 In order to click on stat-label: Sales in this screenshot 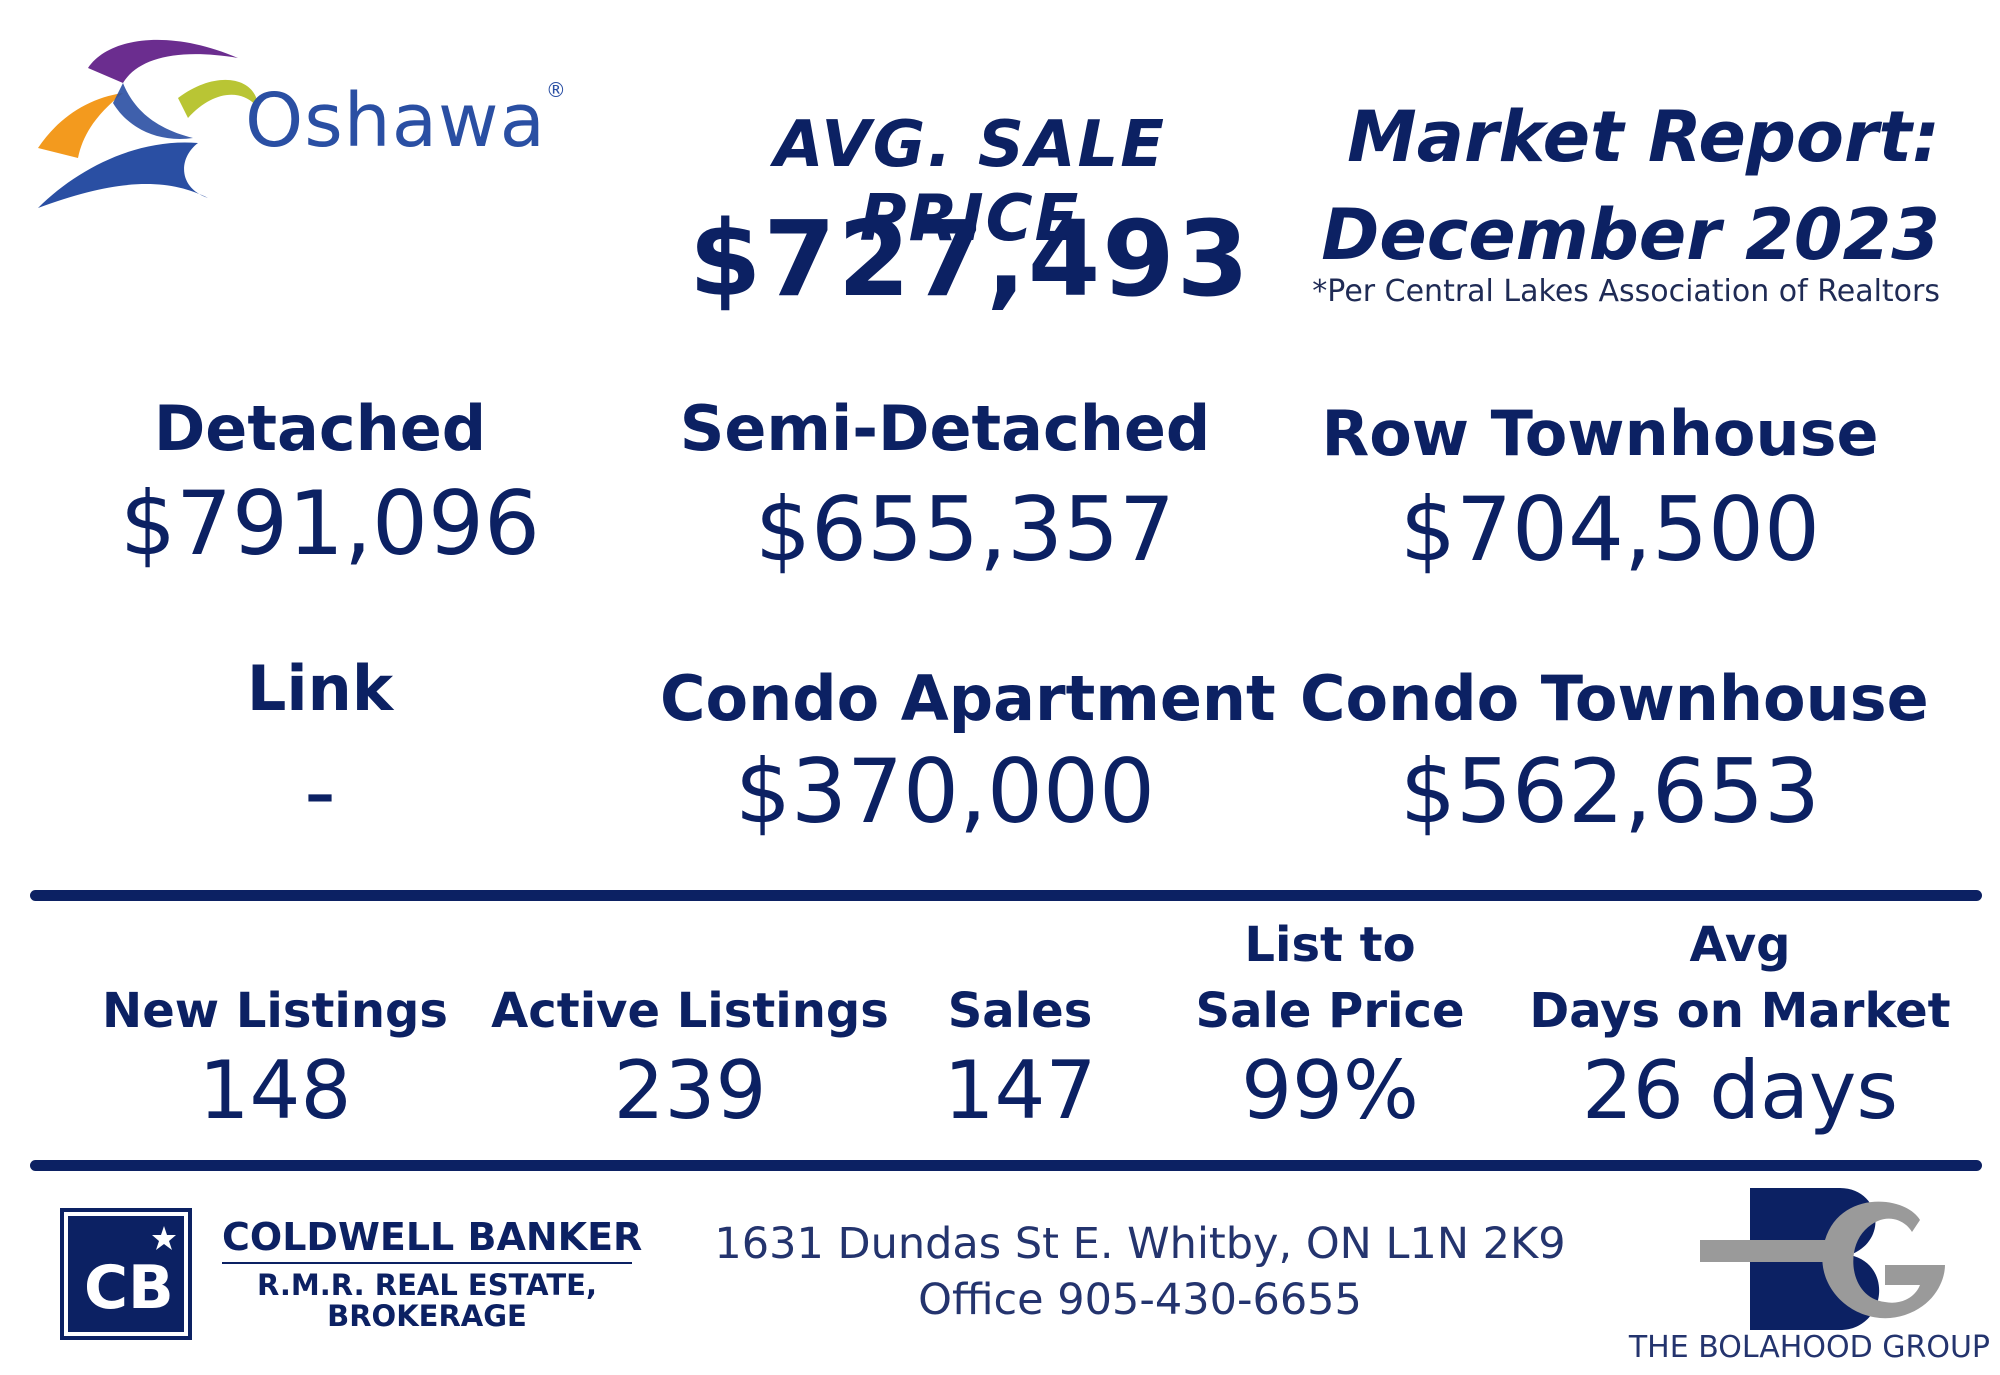, I will do `click(1020, 1011)`.